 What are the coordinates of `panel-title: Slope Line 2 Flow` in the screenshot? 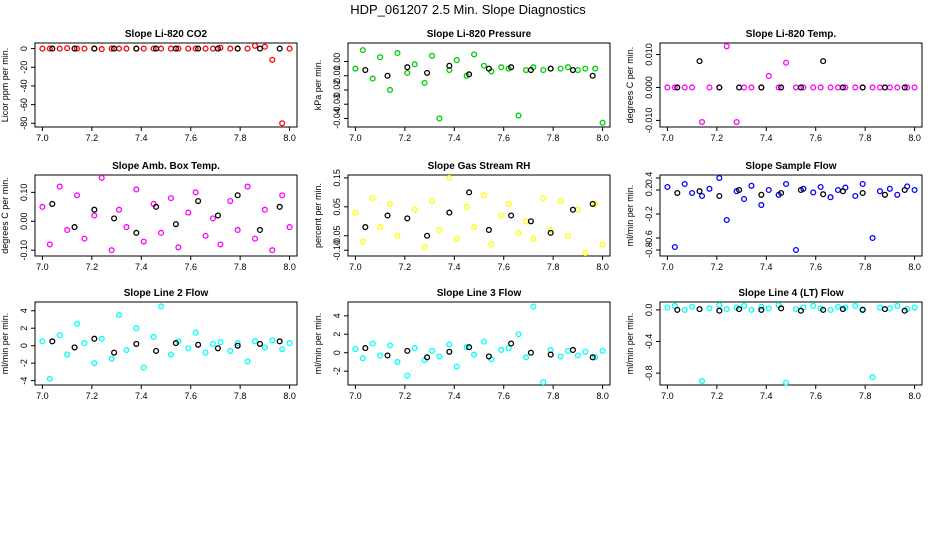 It's located at (166, 293).